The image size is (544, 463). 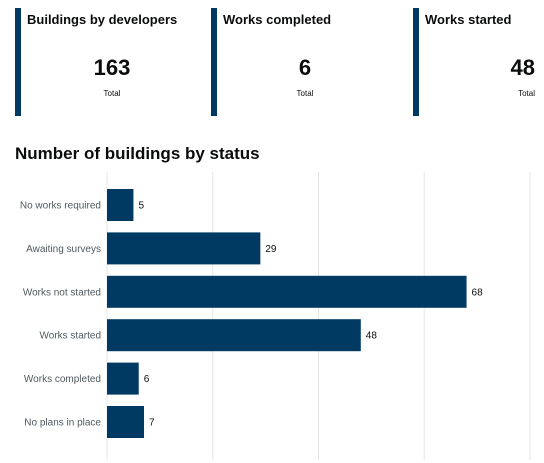 I want to click on kpi-card-buildings-by-developers: Buildings by developers 163 Total, so click(x=110, y=62).